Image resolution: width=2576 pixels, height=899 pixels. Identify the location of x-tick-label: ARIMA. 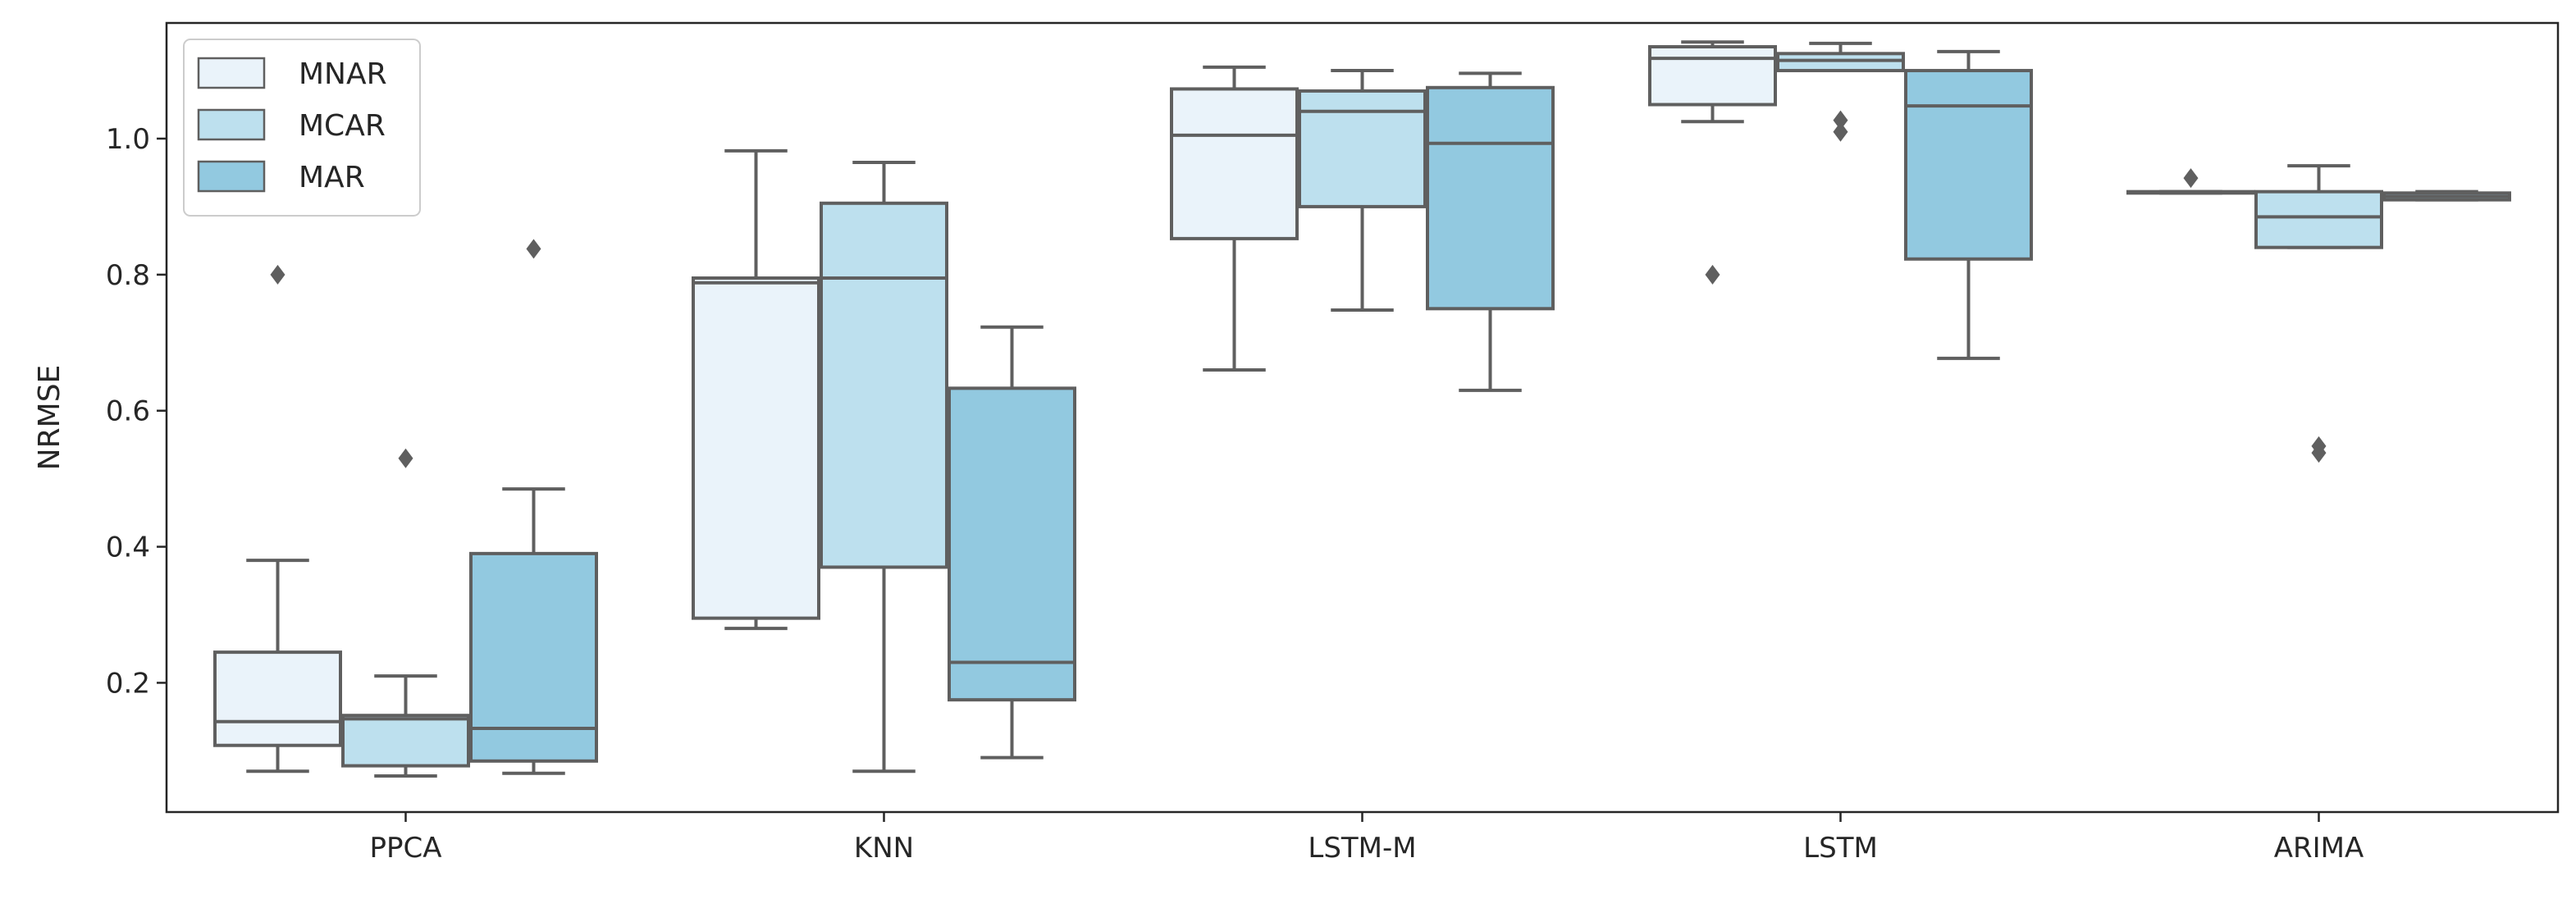
(2319, 848).